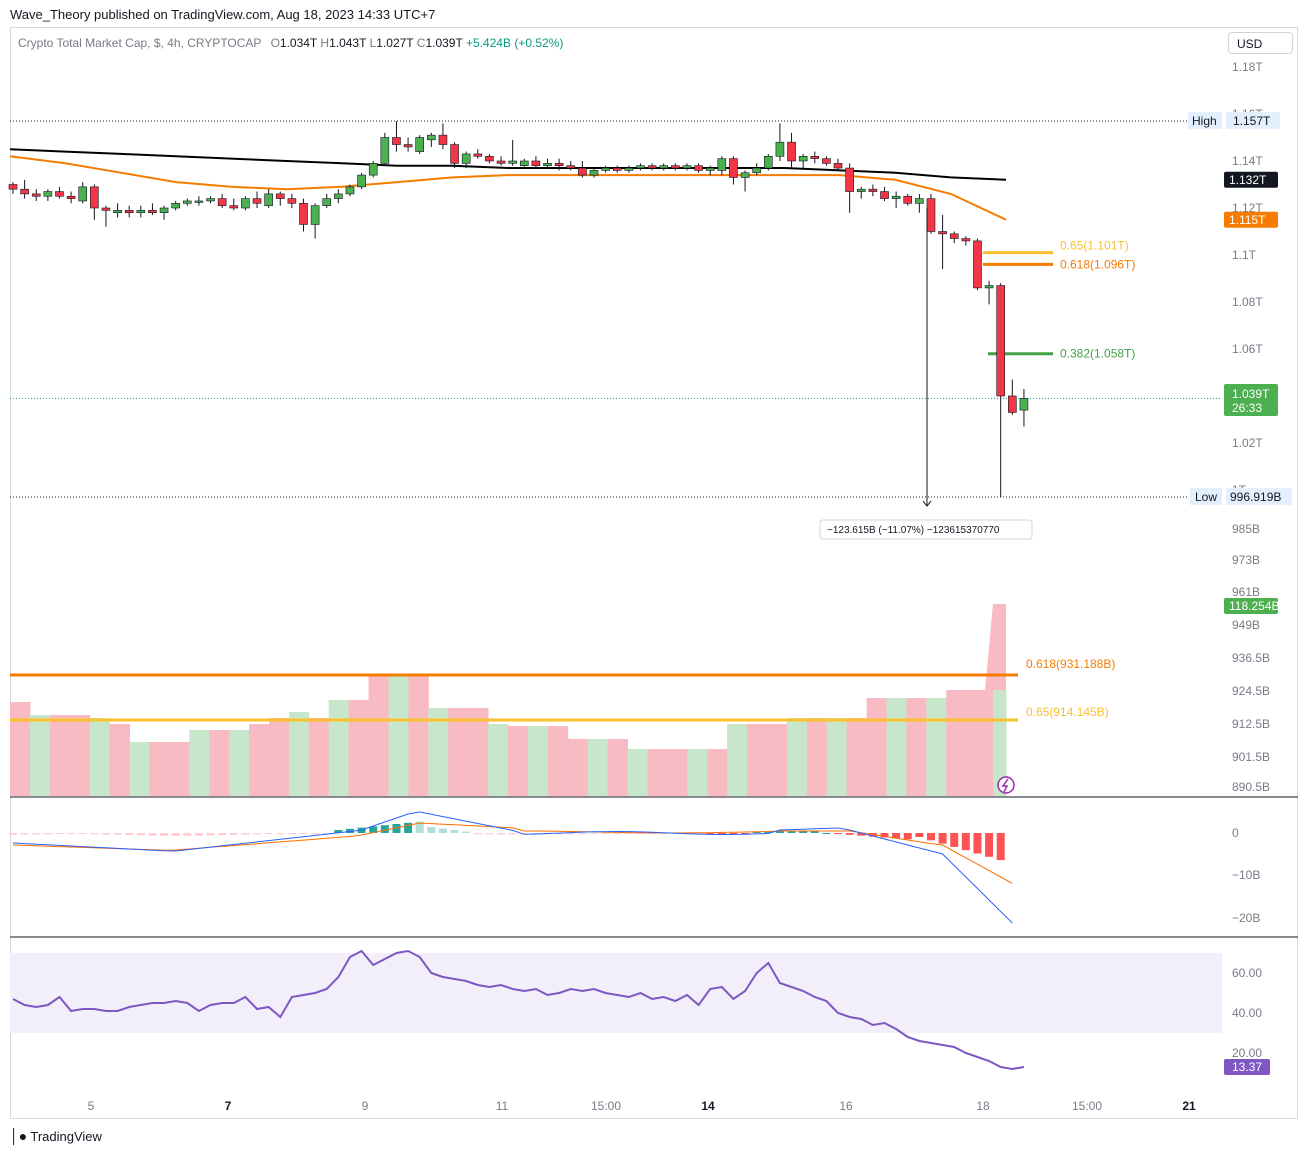  Describe the element at coordinates (1260, 43) in the screenshot. I see `currency-button: USD` at that location.